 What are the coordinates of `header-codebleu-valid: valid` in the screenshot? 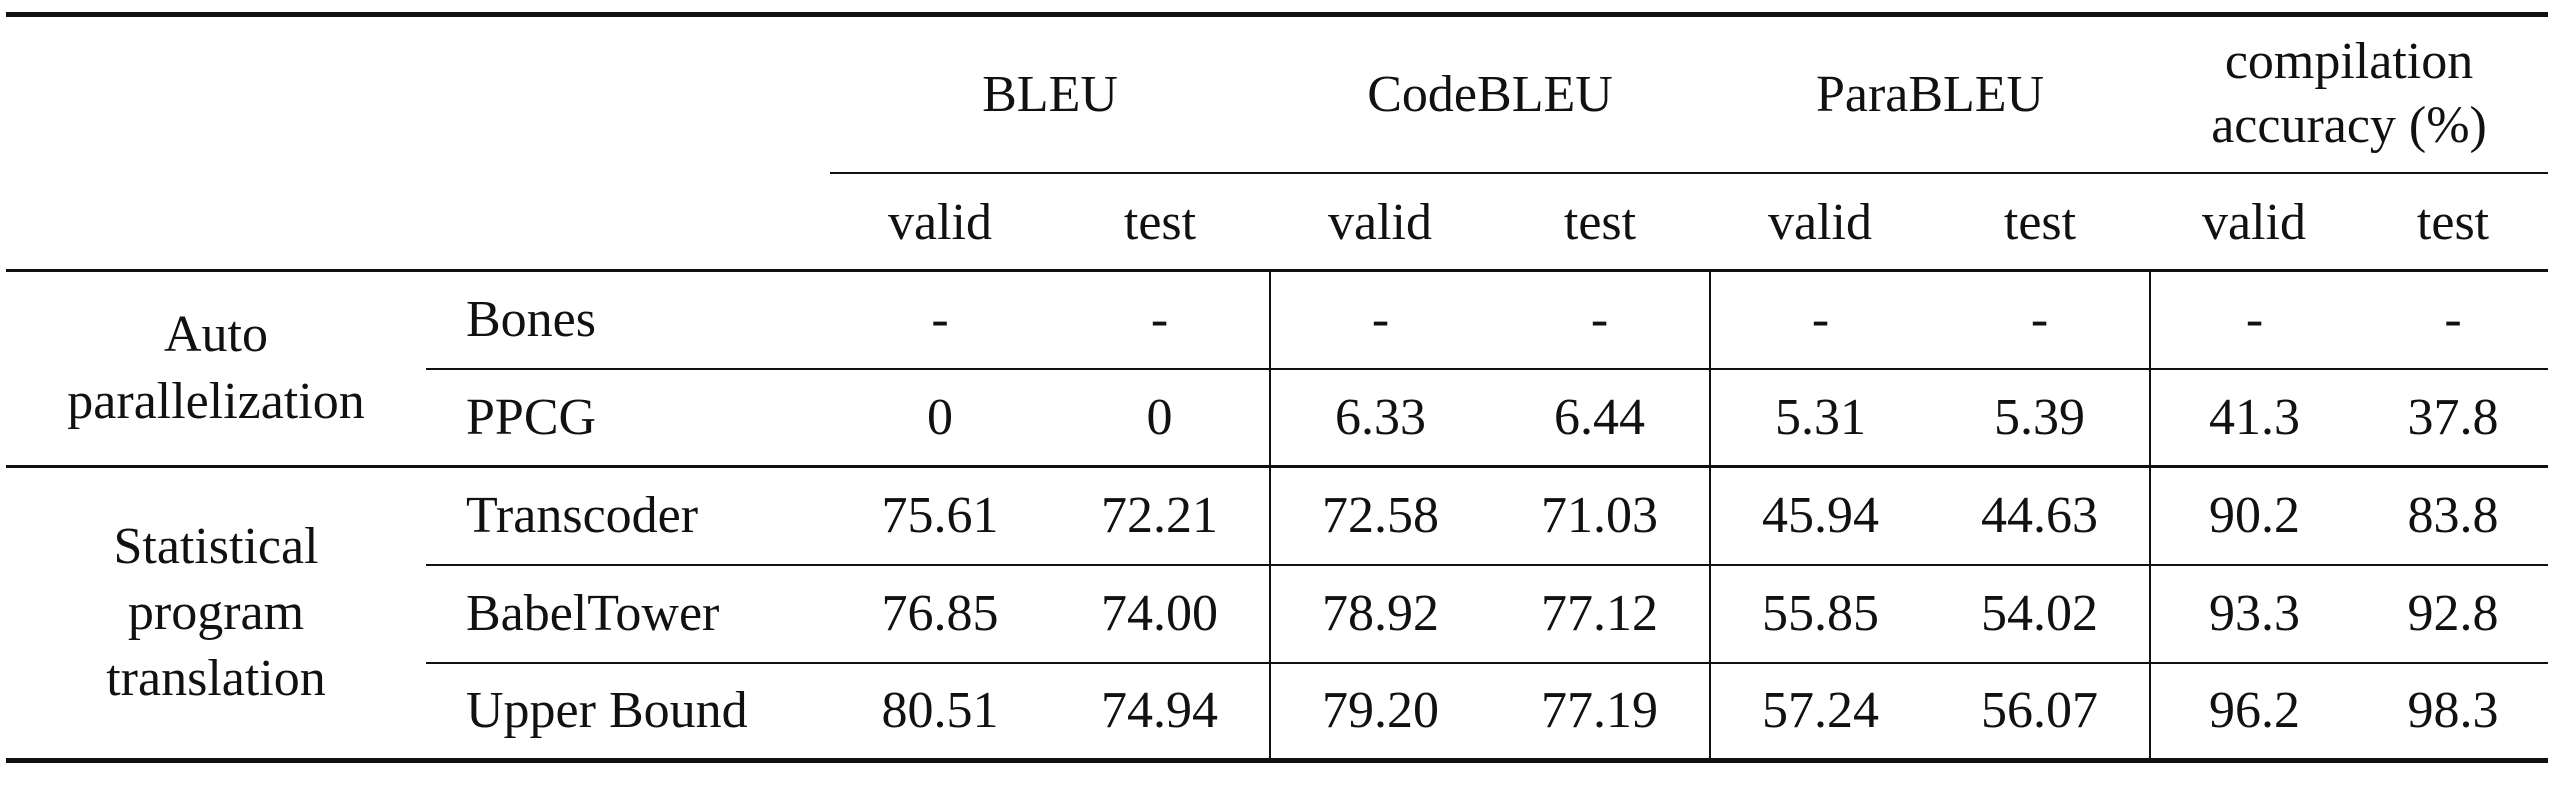 It's located at (1380, 221).